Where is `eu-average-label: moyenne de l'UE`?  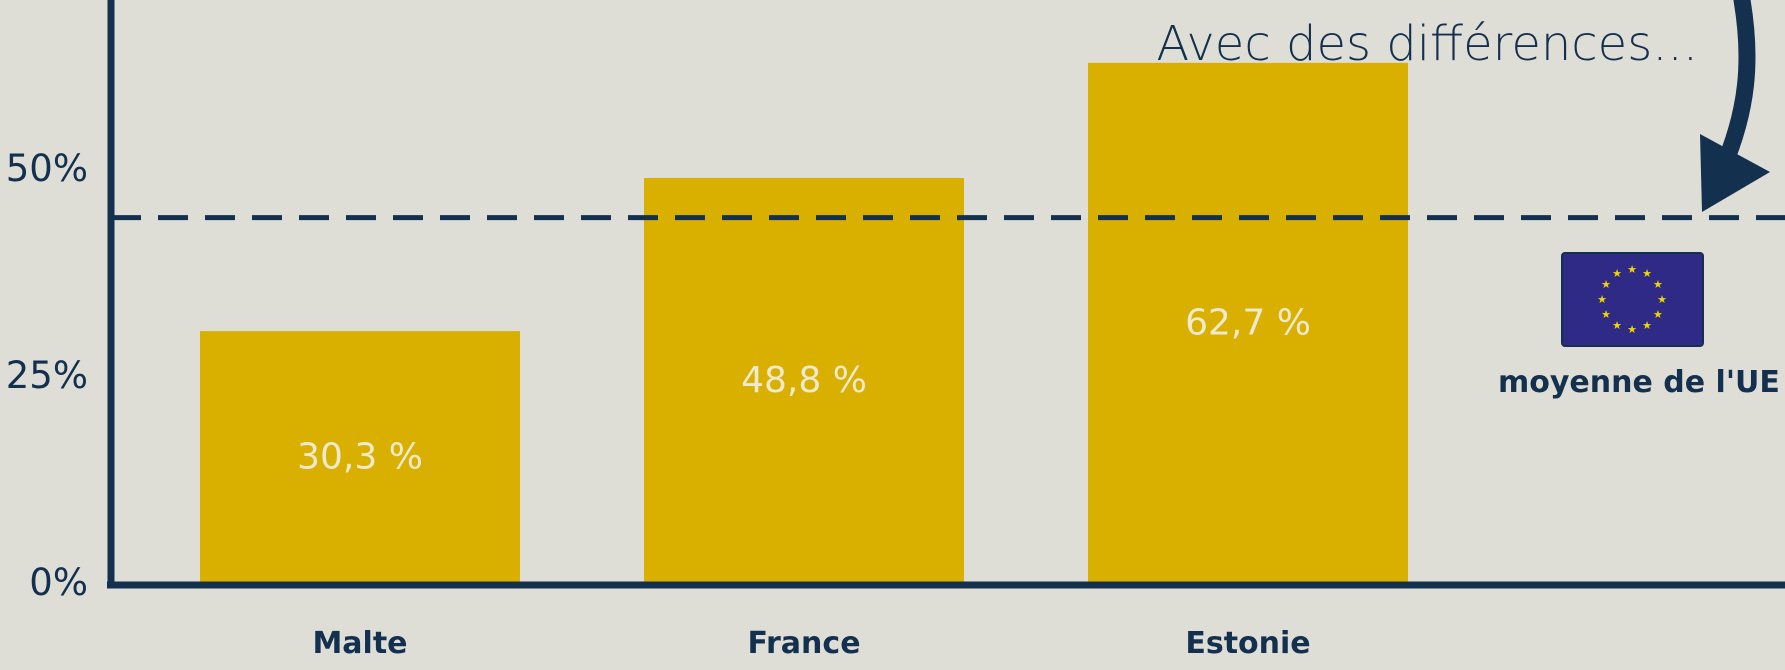 eu-average-label: moyenne de l'UE is located at coordinates (1639, 382).